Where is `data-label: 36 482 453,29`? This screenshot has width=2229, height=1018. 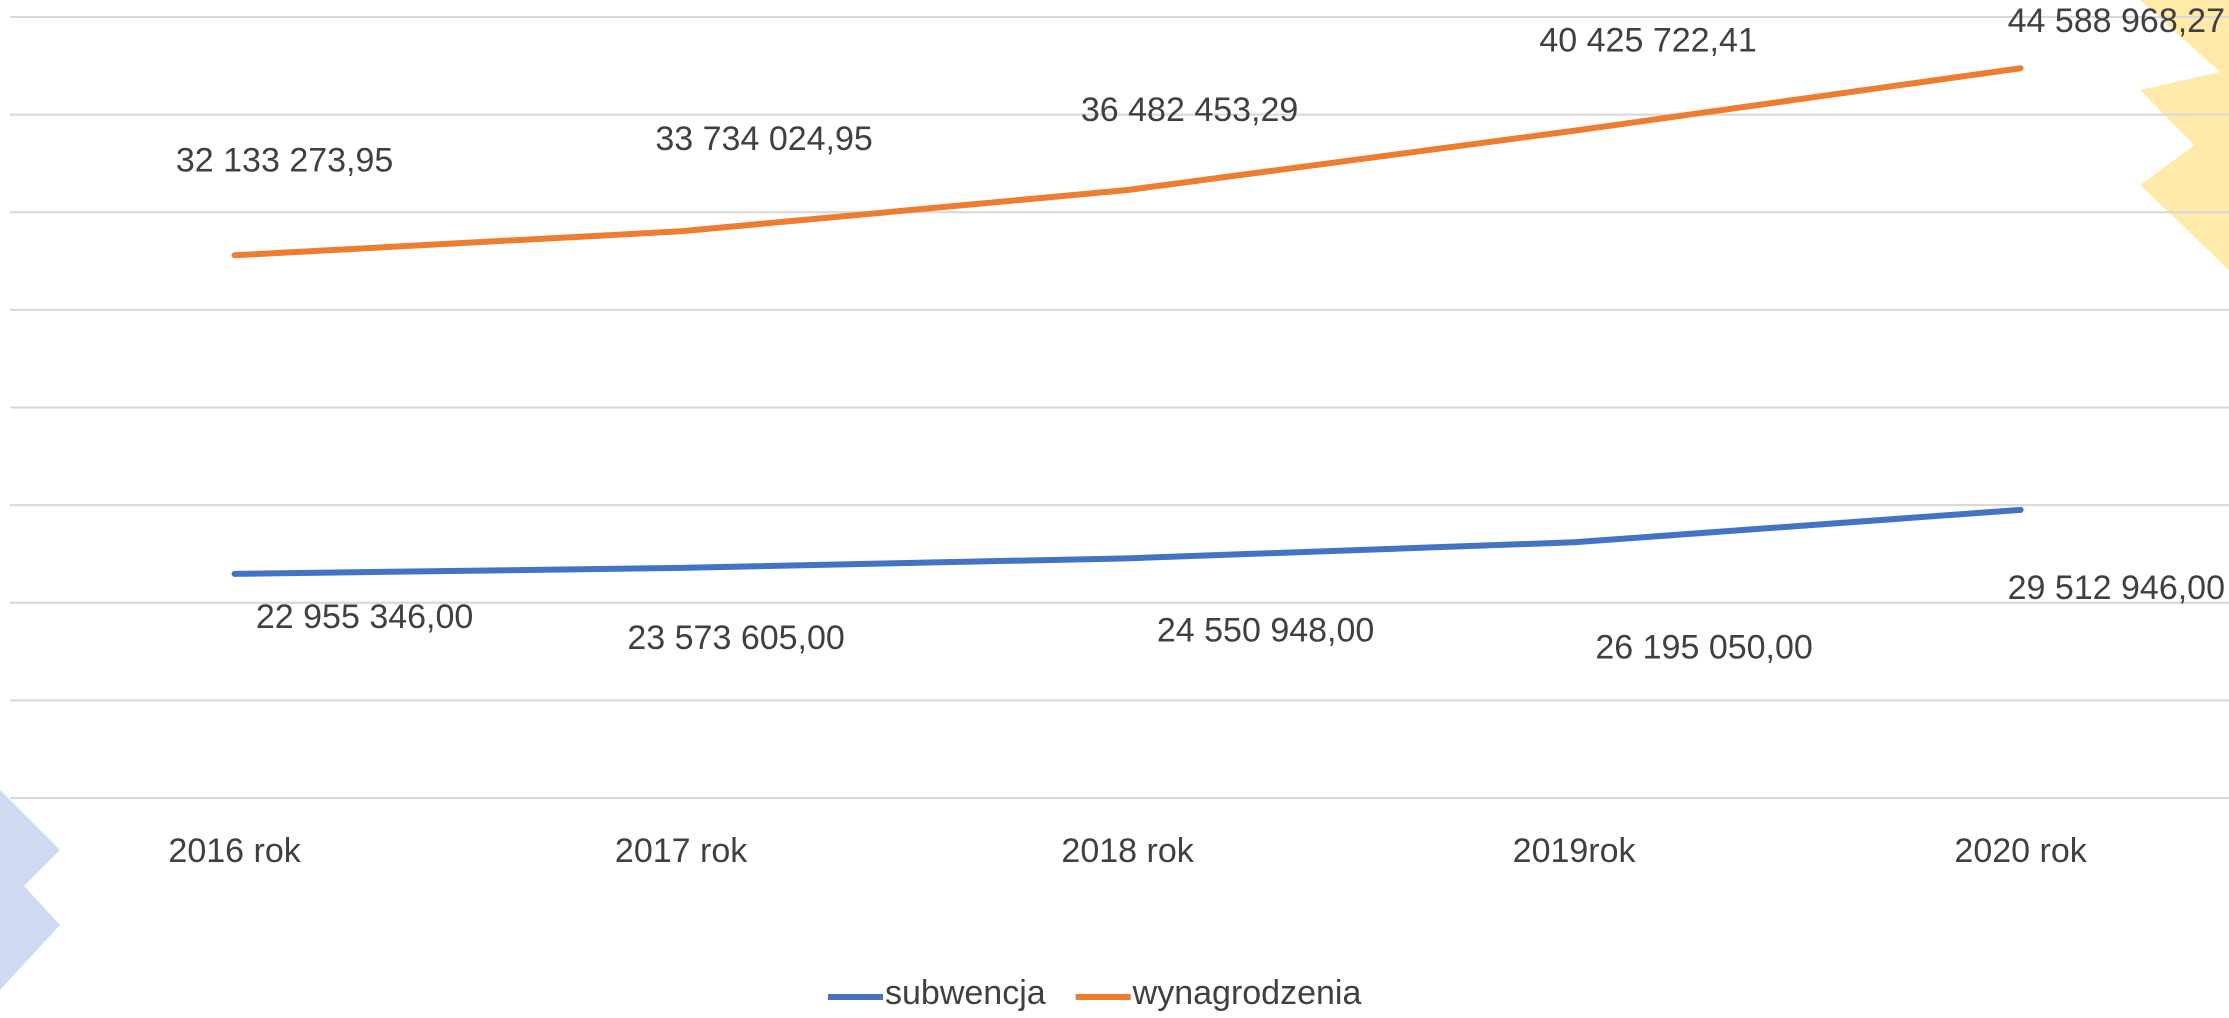 data-label: 36 482 453,29 is located at coordinates (1189, 110).